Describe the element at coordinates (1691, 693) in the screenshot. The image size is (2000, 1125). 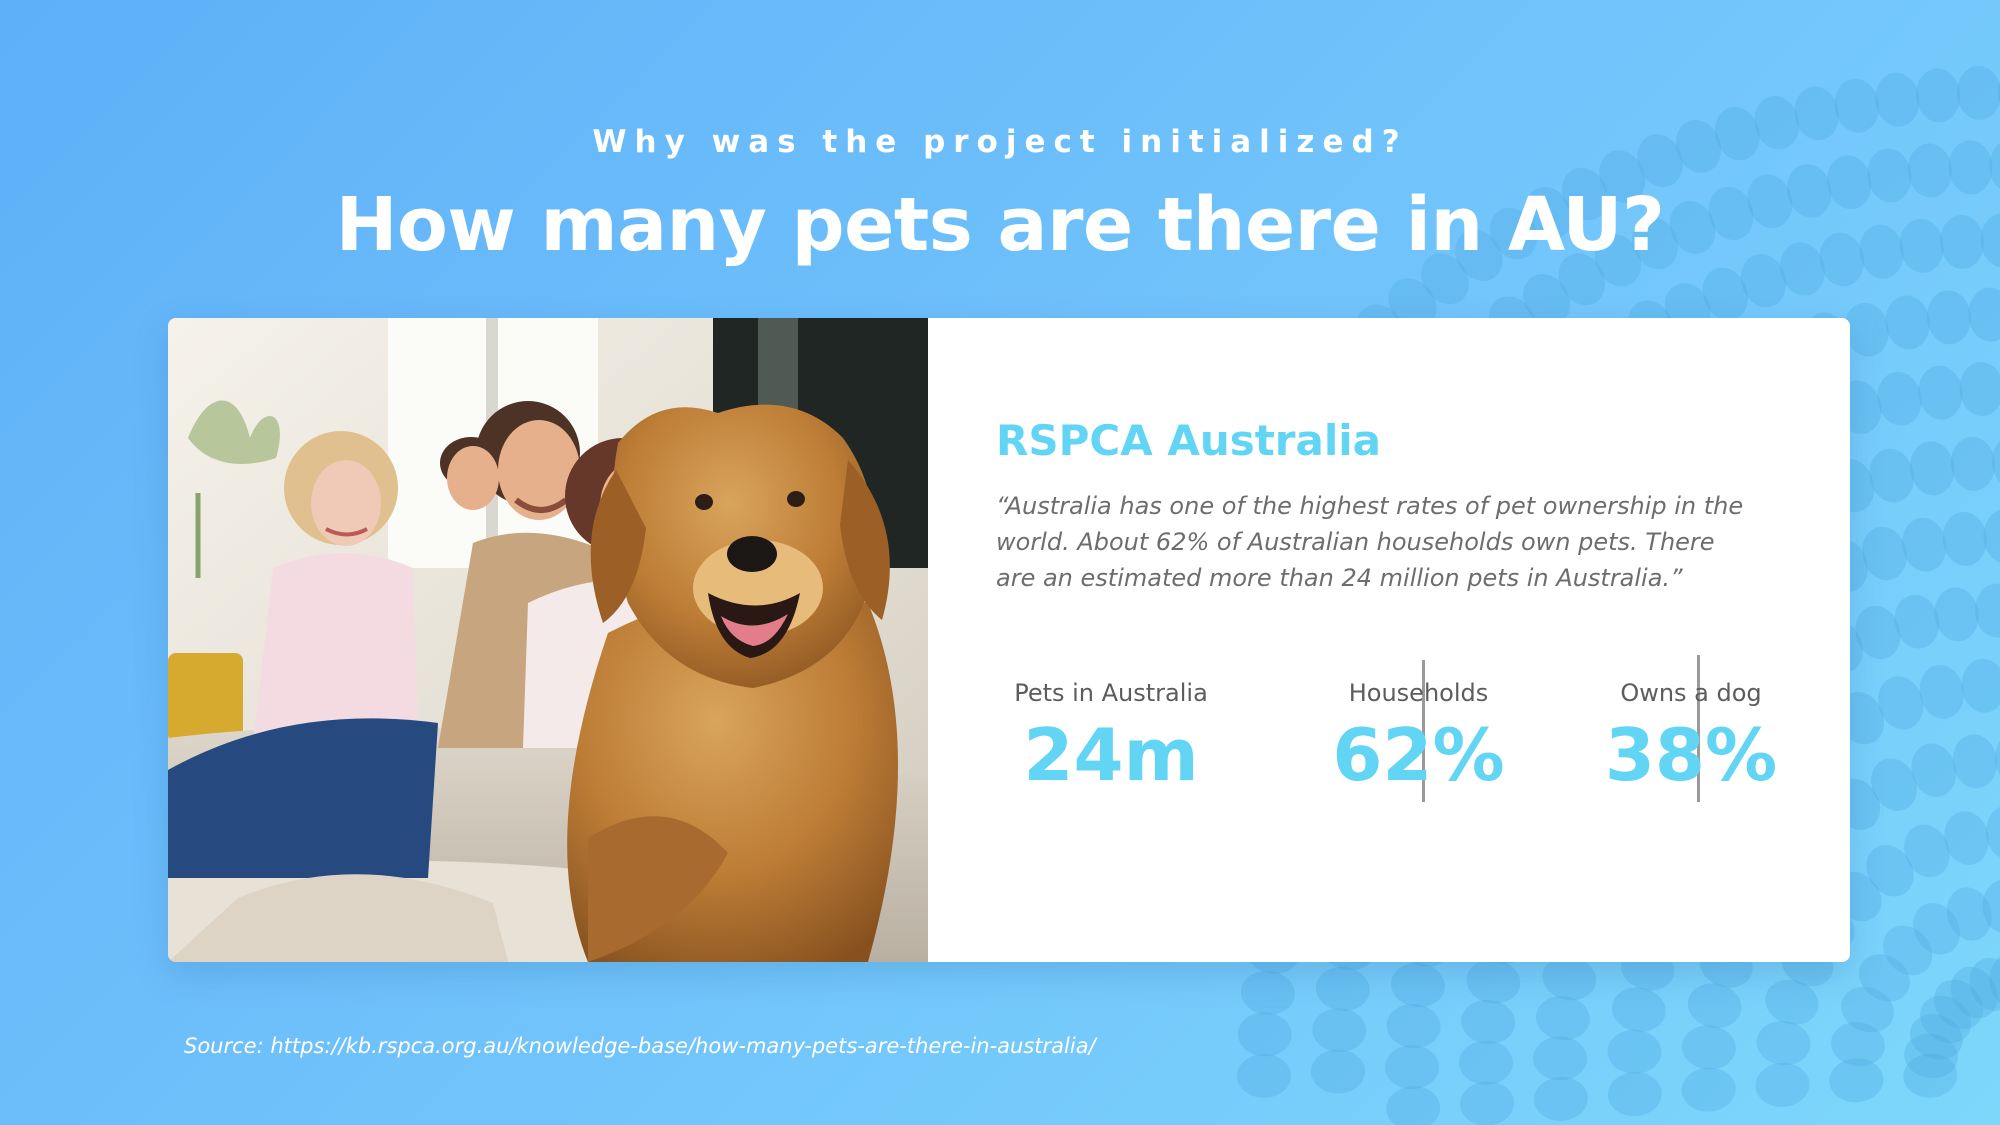
I see `stat-label: Owns a dog` at that location.